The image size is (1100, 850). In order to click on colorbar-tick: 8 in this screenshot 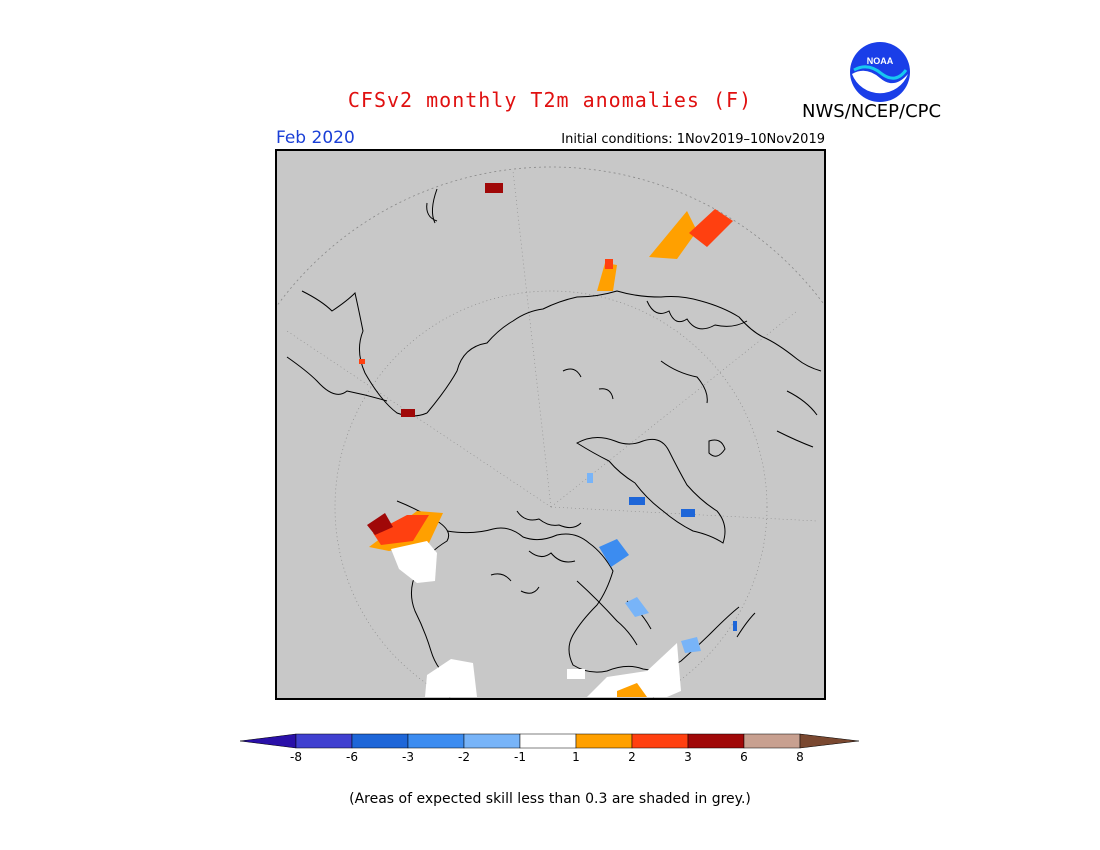, I will do `click(800, 757)`.